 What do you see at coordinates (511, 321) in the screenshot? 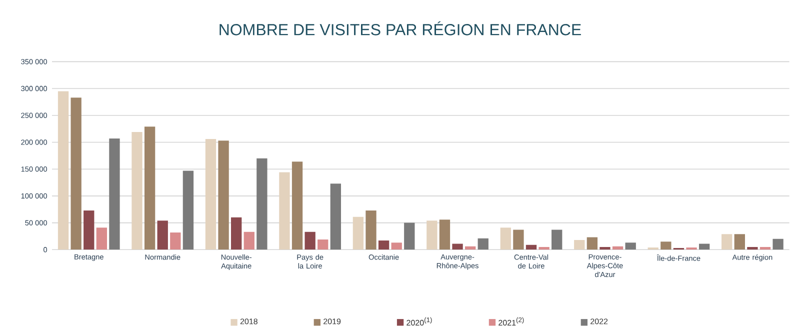
I see `legend-label: 2021$^{(2)}$` at bounding box center [511, 321].